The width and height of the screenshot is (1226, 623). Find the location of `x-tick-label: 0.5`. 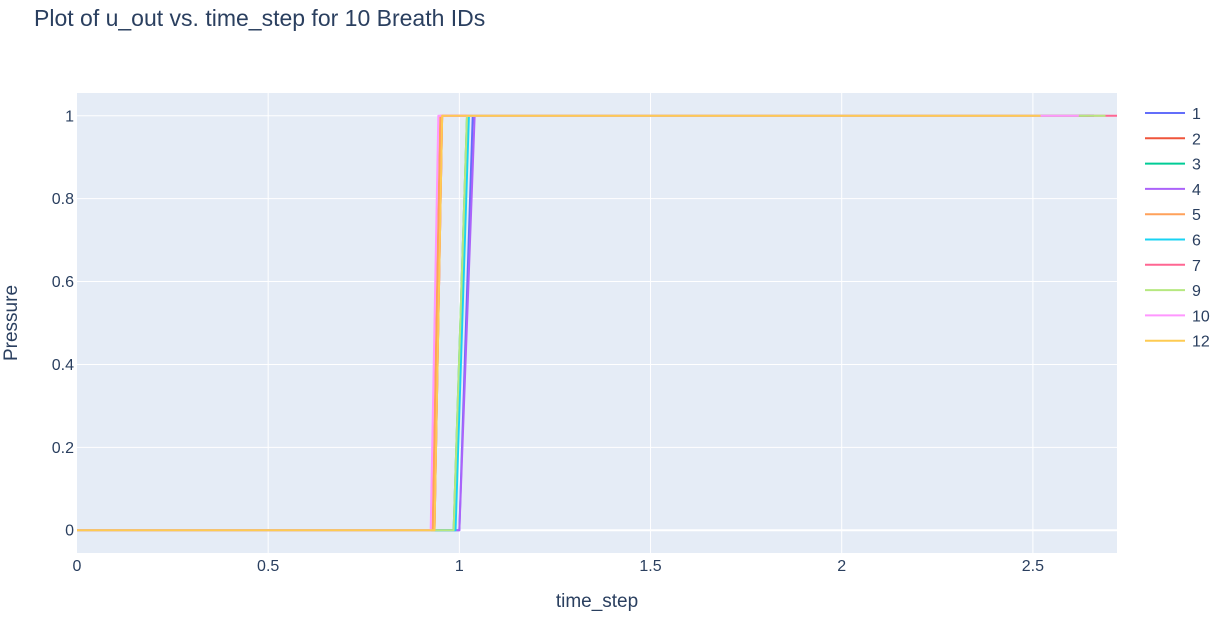

x-tick-label: 0.5 is located at coordinates (268, 566).